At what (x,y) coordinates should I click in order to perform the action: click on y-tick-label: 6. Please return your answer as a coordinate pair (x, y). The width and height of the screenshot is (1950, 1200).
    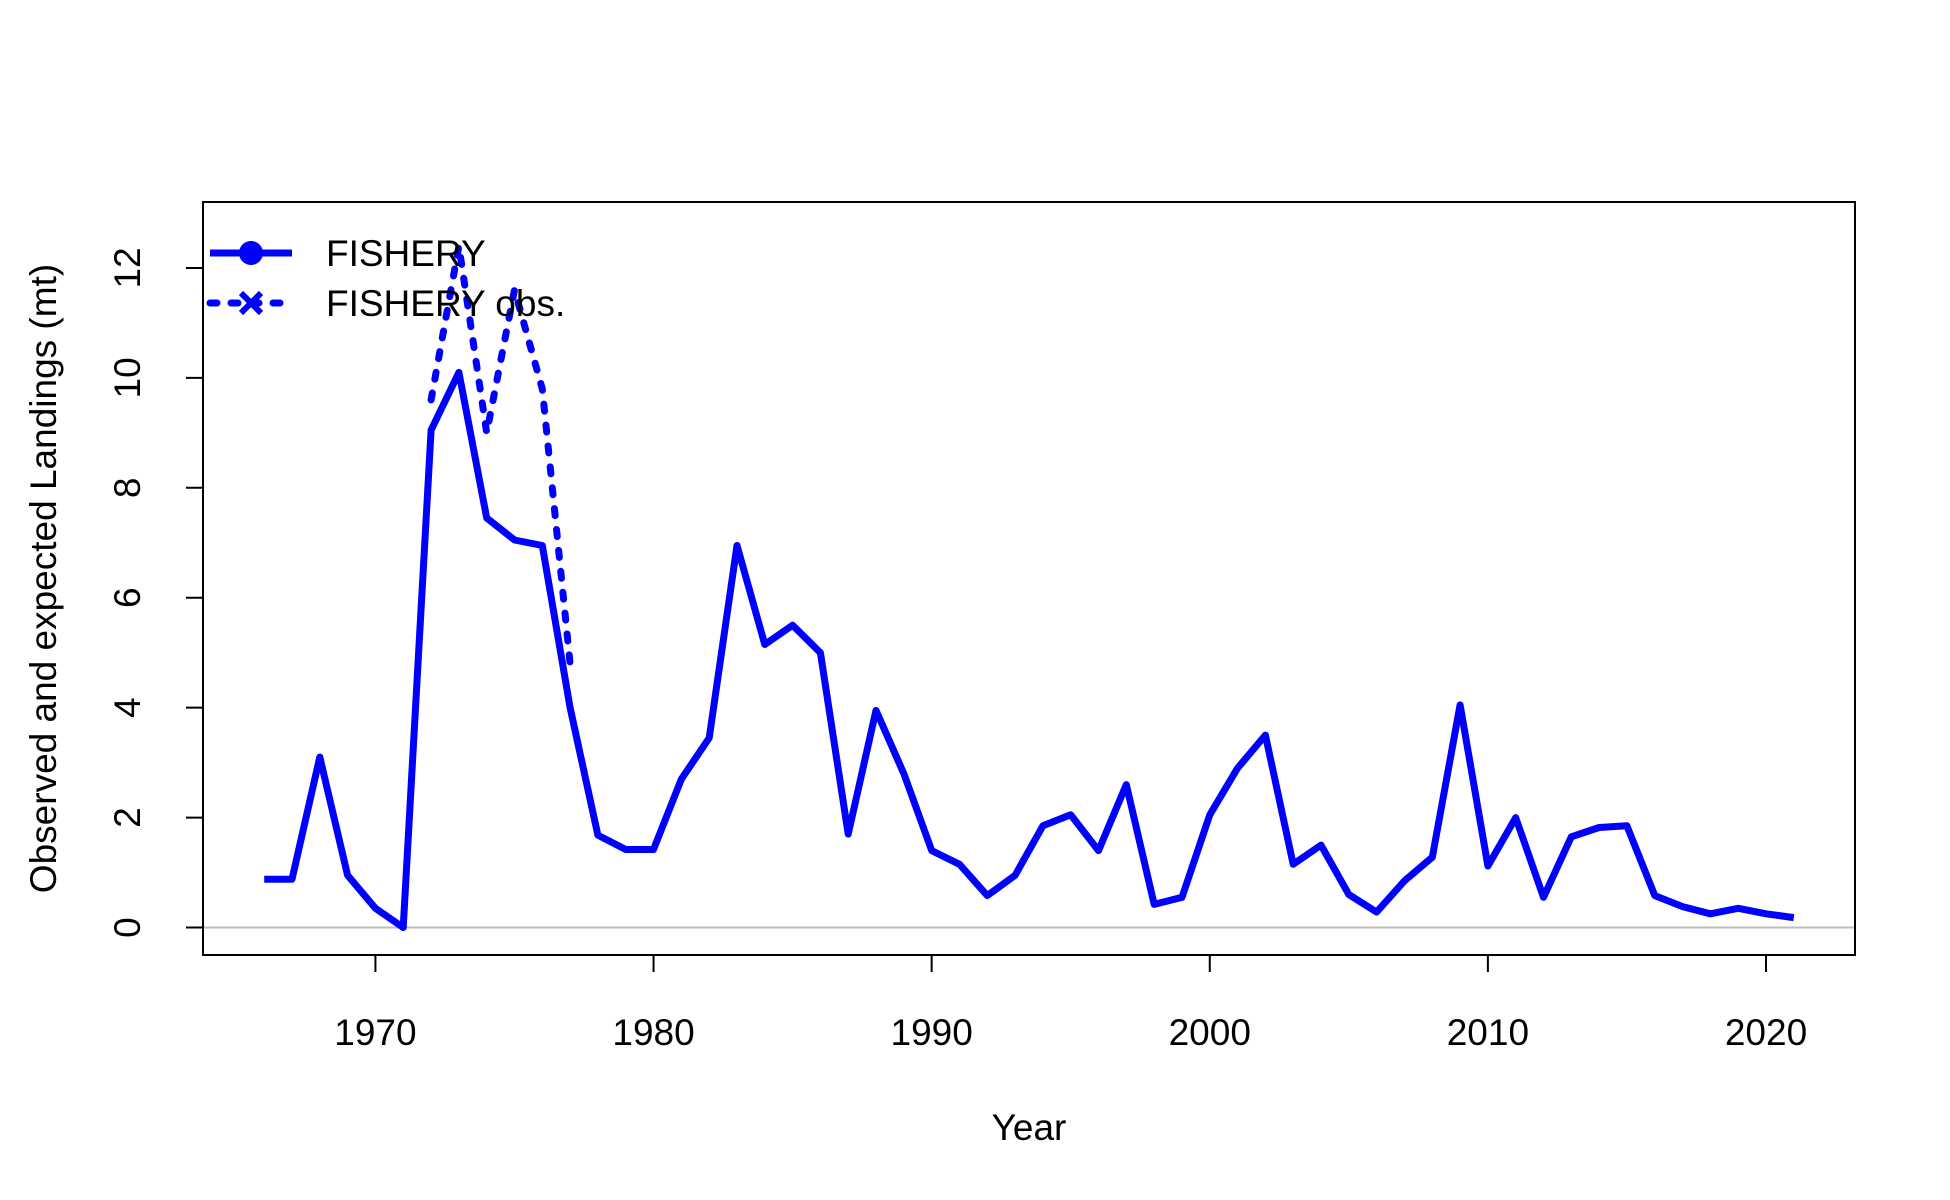
    Looking at the image, I should click on (127, 597).